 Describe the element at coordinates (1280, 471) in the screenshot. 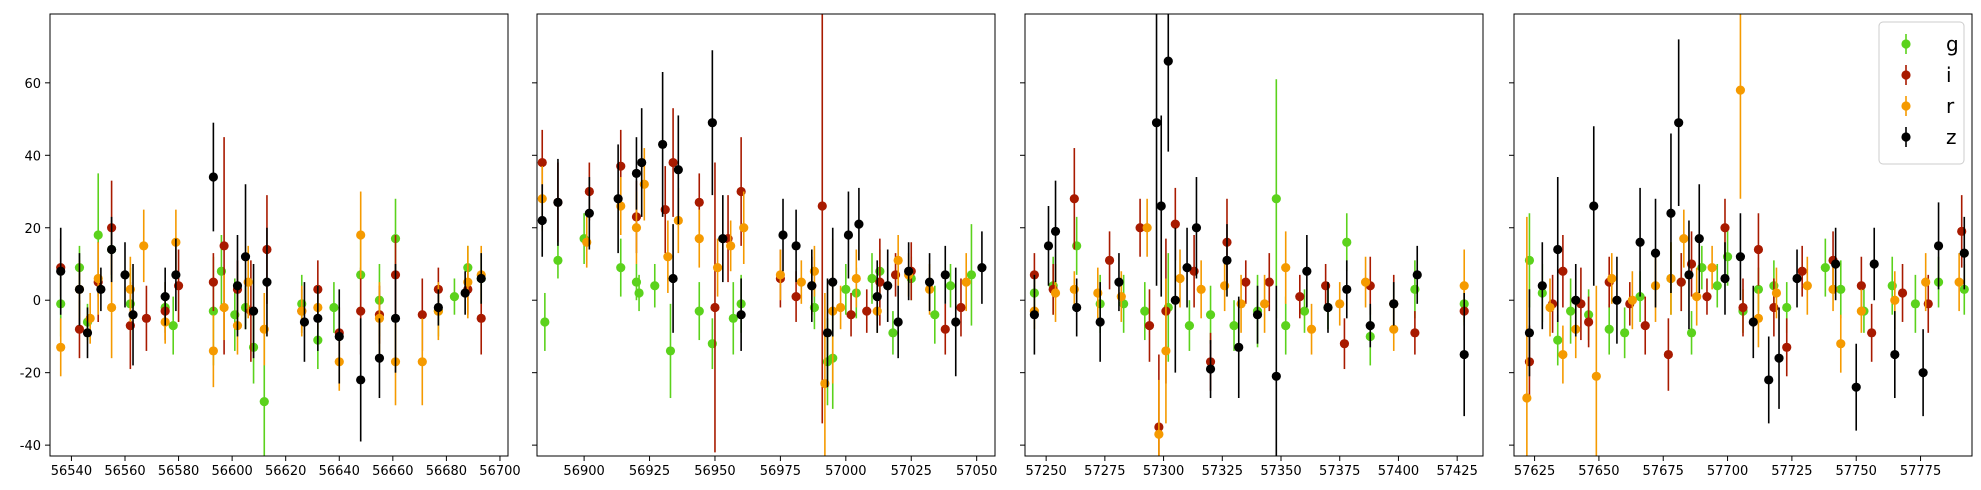

I see `x-tick-label: 57350` at that location.